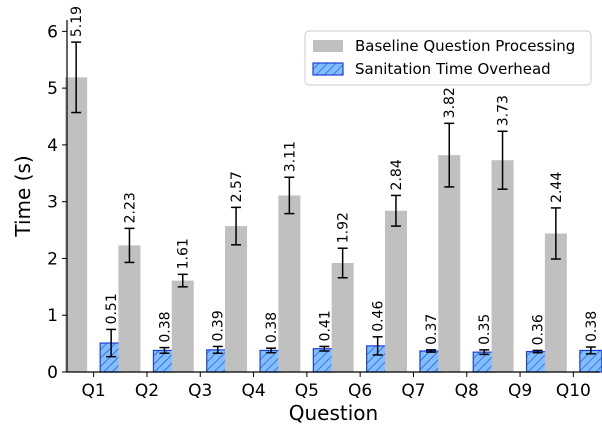 The image size is (602, 427). Describe the element at coordinates (502, 266) in the screenshot. I see `baseline-bar-q9` at that location.